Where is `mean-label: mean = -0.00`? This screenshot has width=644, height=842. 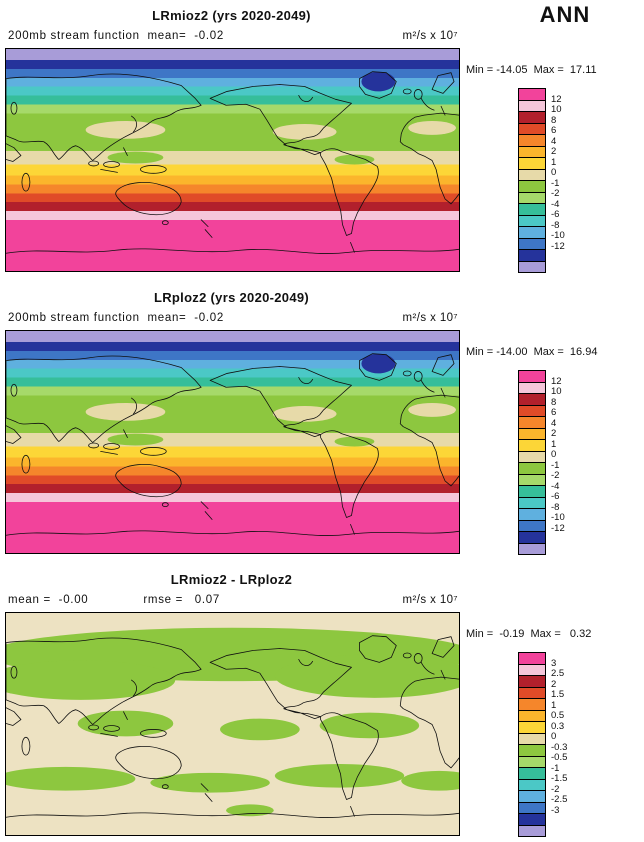 mean-label: mean = -0.00 is located at coordinates (48, 600).